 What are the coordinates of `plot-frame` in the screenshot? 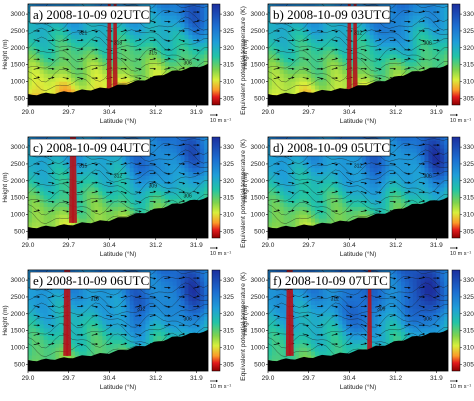 It's located at (118, 54).